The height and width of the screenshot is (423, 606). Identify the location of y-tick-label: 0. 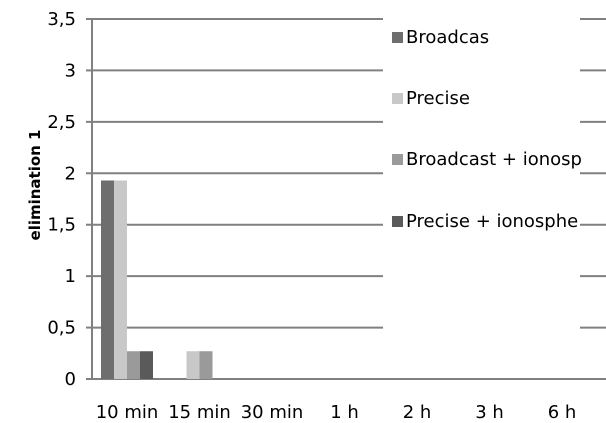
(70, 379).